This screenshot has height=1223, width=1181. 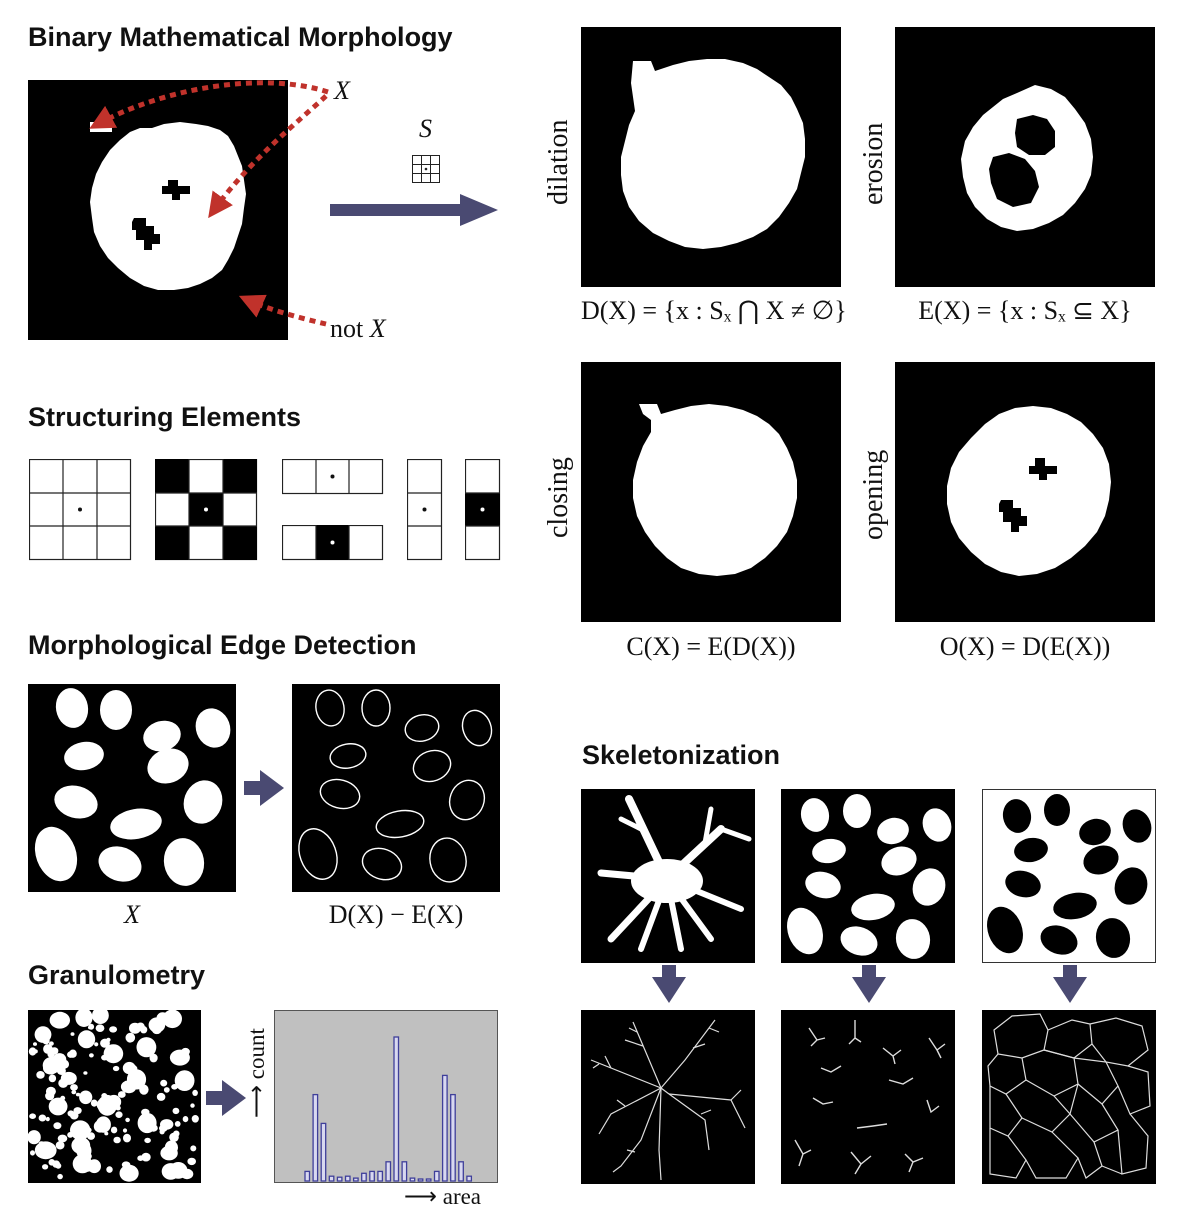 I want to click on binary-morphology-heading: Binary Mathematical Morphology, so click(x=240, y=37).